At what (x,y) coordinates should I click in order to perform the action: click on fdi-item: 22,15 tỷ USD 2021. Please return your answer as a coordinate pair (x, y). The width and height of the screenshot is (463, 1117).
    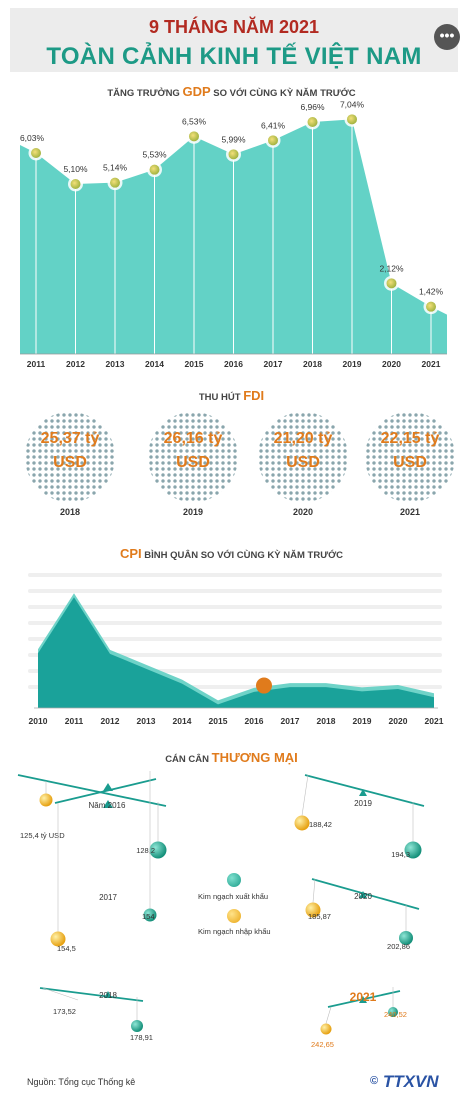
    Looking at the image, I should click on (410, 467).